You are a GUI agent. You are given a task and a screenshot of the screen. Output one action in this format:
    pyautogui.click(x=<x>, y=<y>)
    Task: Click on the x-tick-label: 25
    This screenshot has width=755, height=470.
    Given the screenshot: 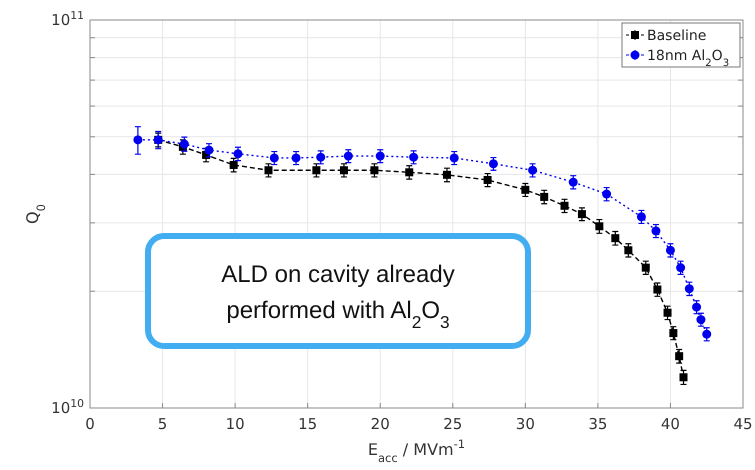 What is the action you would take?
    pyautogui.click(x=452, y=424)
    